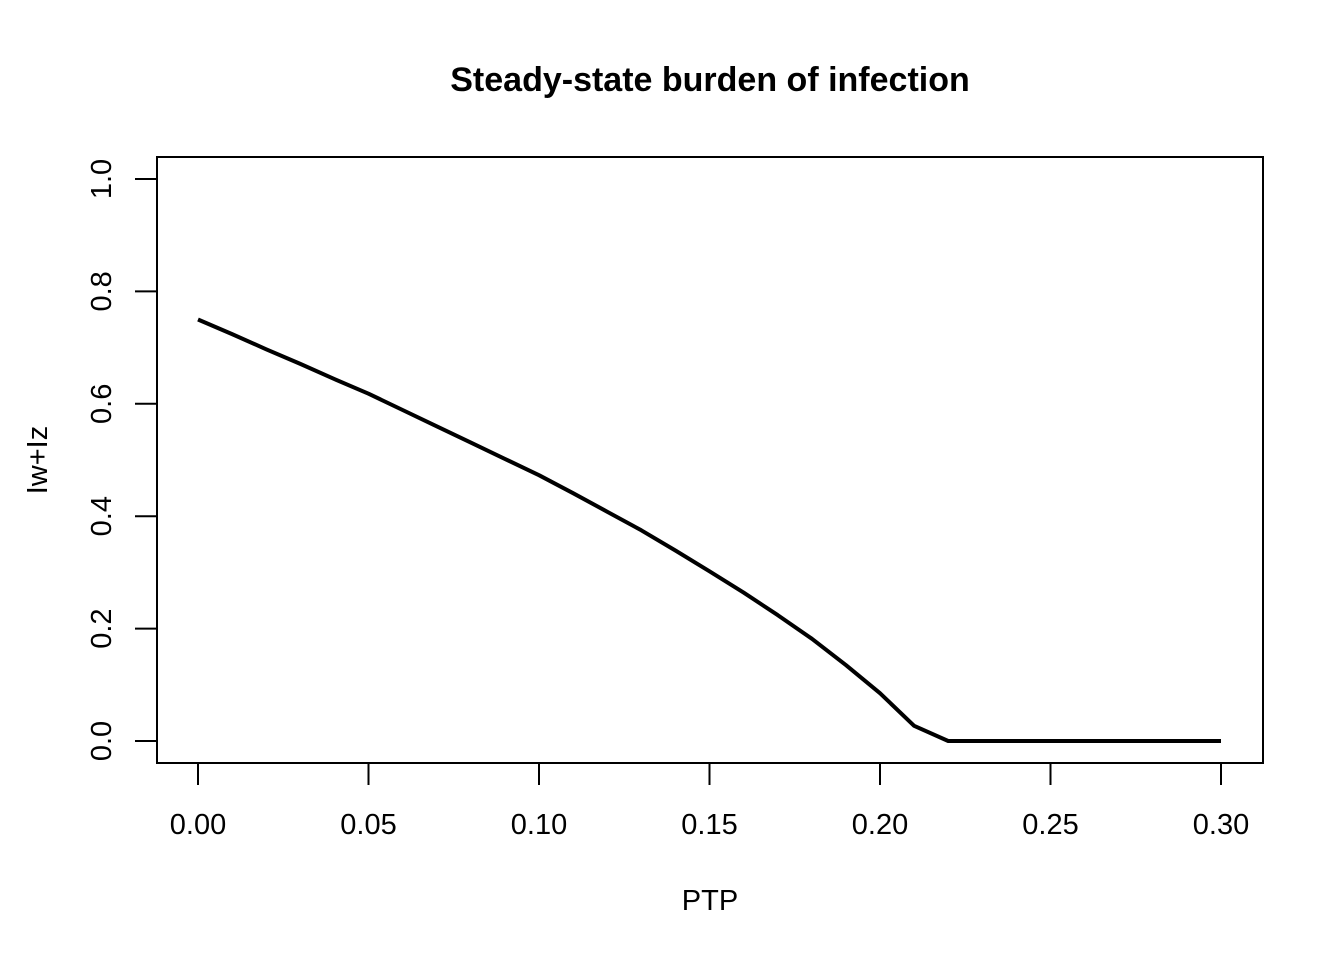 Image resolution: width=1344 pixels, height=965 pixels. What do you see at coordinates (102, 291) in the screenshot?
I see `y-tick-label: 0.8` at bounding box center [102, 291].